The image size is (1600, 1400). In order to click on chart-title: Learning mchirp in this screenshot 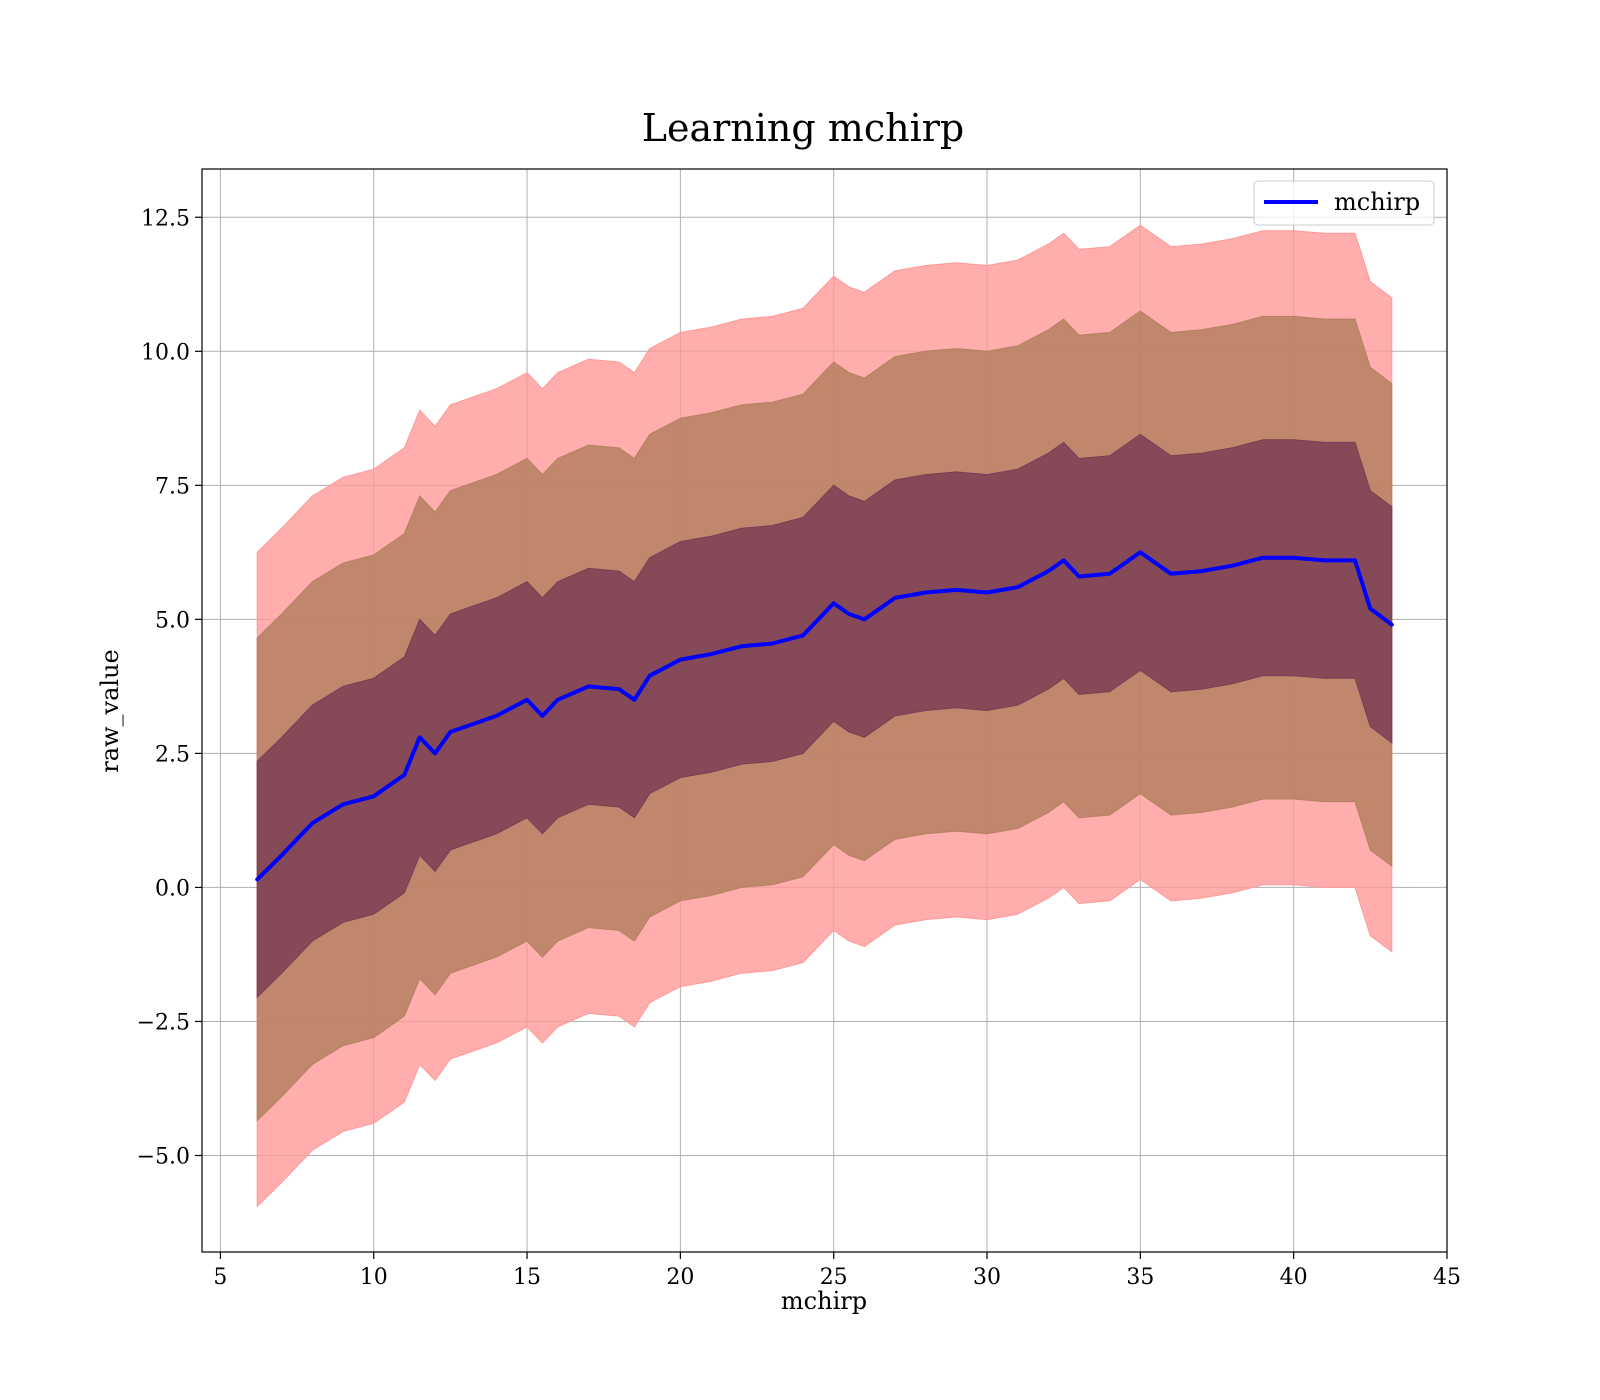, I will do `click(803, 128)`.